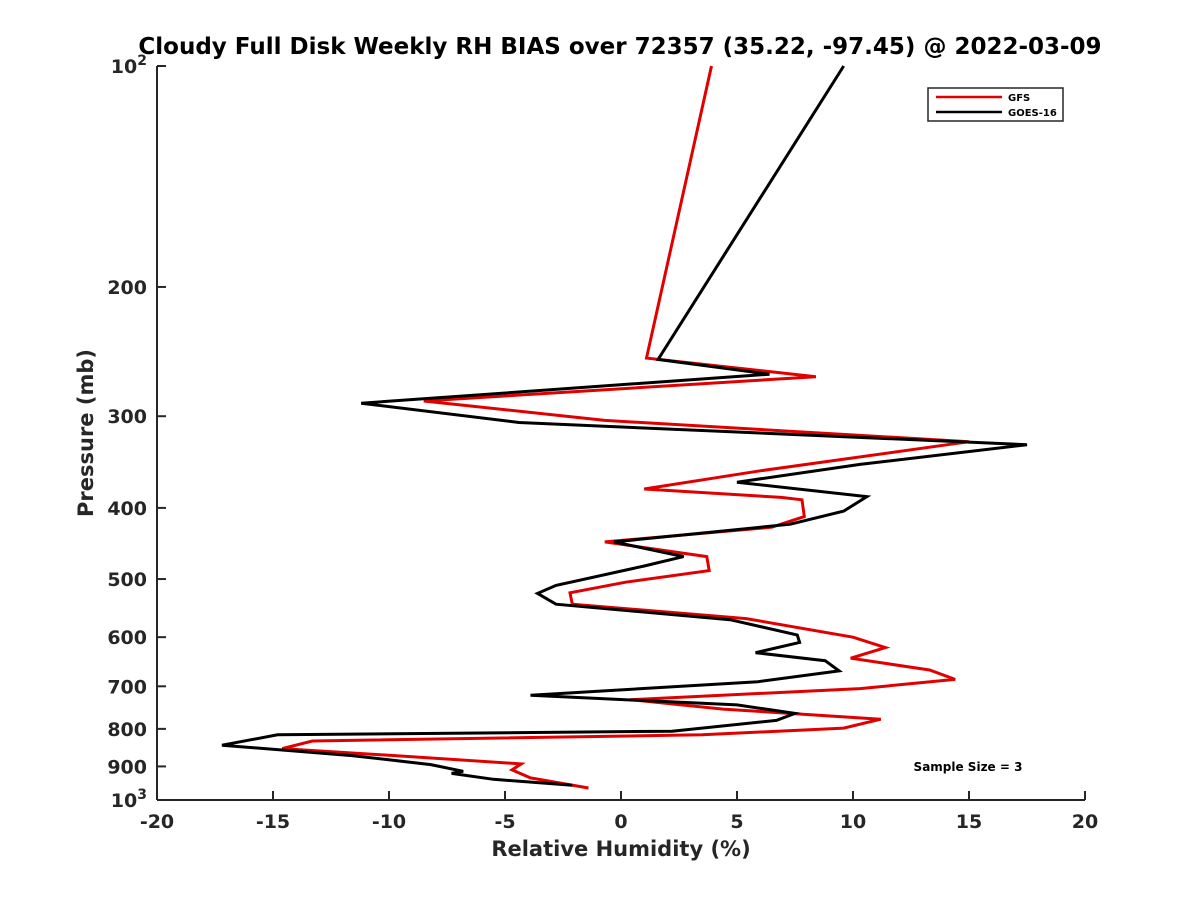  I want to click on y-tick-label: 10², so click(129, 65).